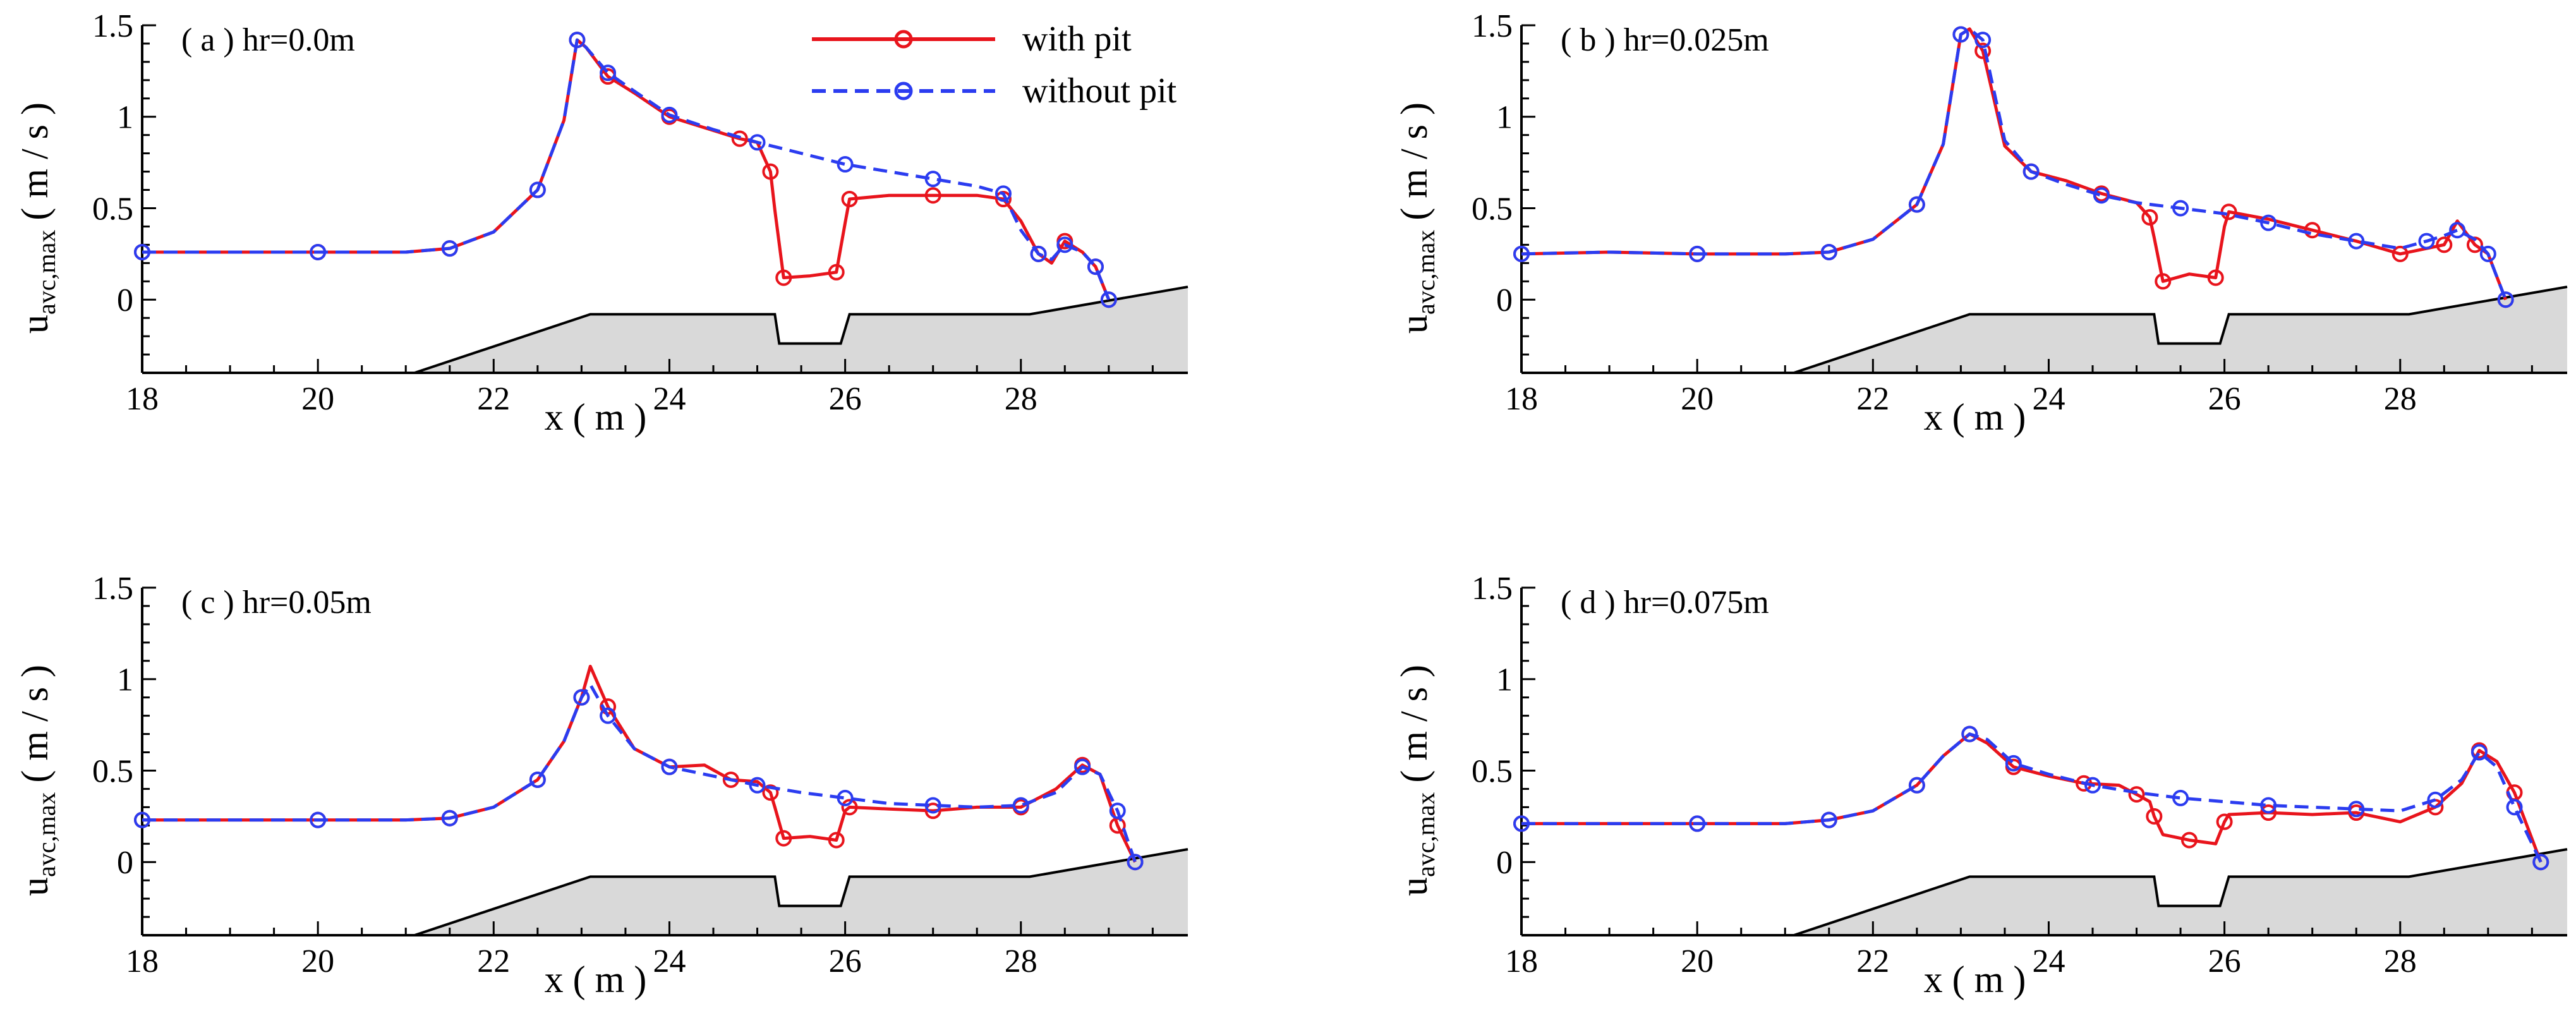 The image size is (2576, 1018). I want to click on series-line-without-pit-d, so click(2032, 797).